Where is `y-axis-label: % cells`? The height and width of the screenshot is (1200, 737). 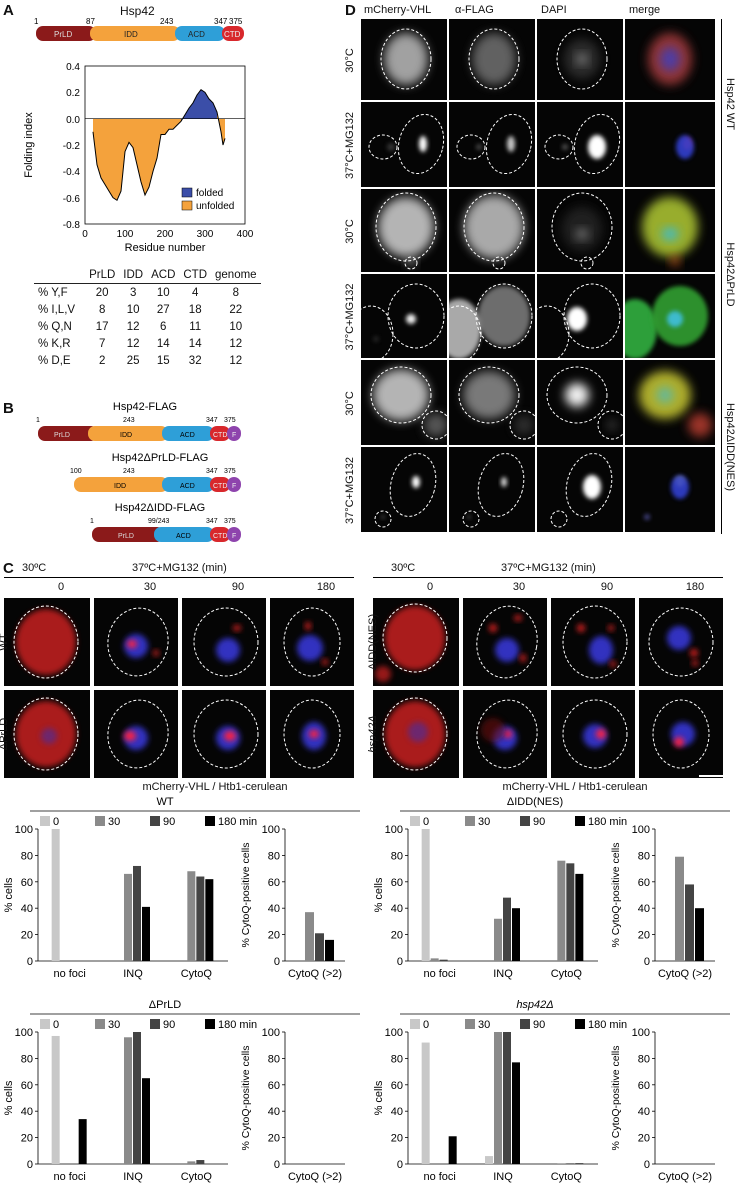 y-axis-label: % cells is located at coordinates (379, 894).